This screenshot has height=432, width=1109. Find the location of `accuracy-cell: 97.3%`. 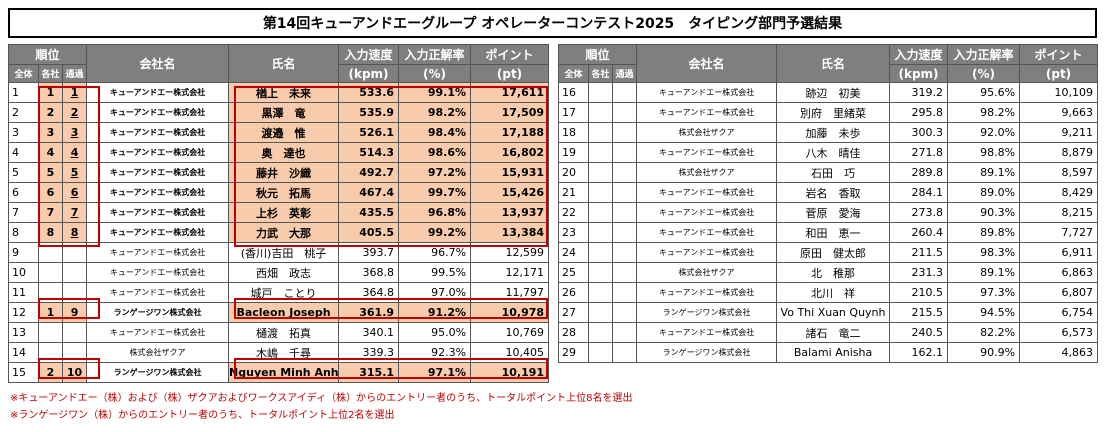

accuracy-cell: 97.3% is located at coordinates (984, 292).